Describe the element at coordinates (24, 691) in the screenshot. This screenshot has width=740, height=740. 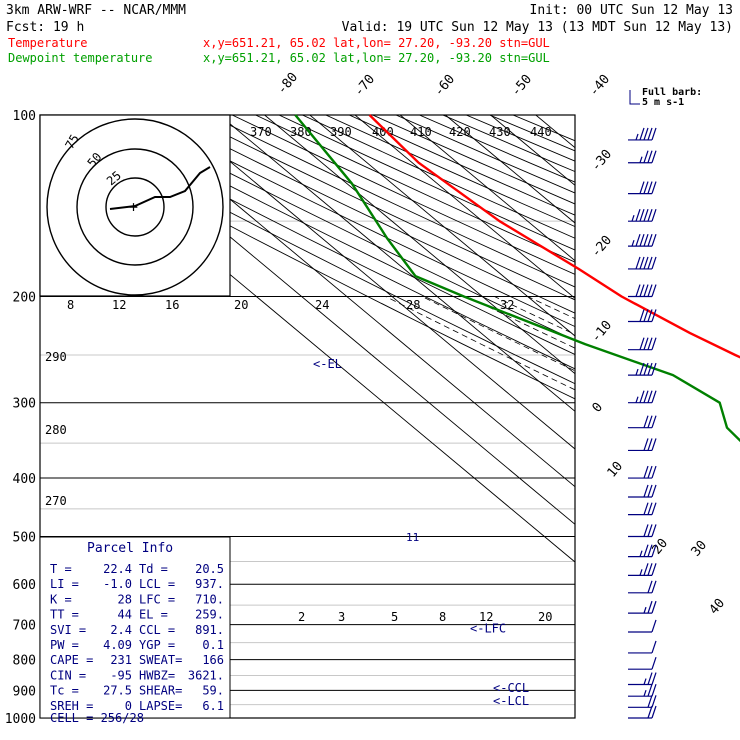
I see `pressure-tick-label: 900` at that location.